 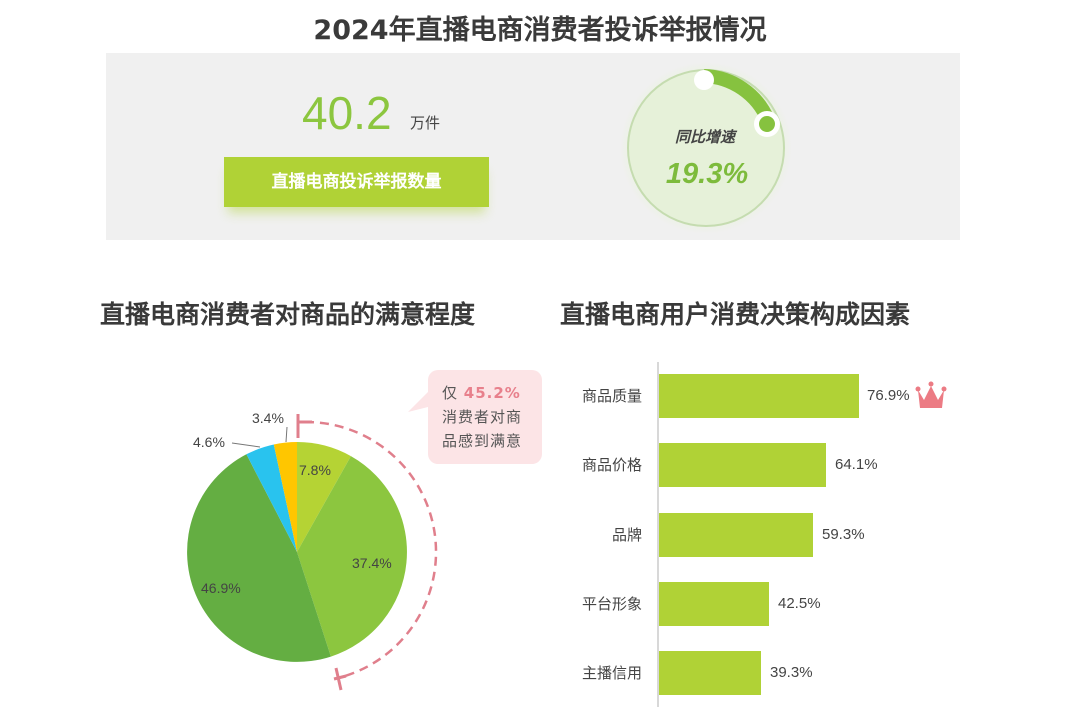 I want to click on bar-category: 商品价格, so click(x=611, y=465).